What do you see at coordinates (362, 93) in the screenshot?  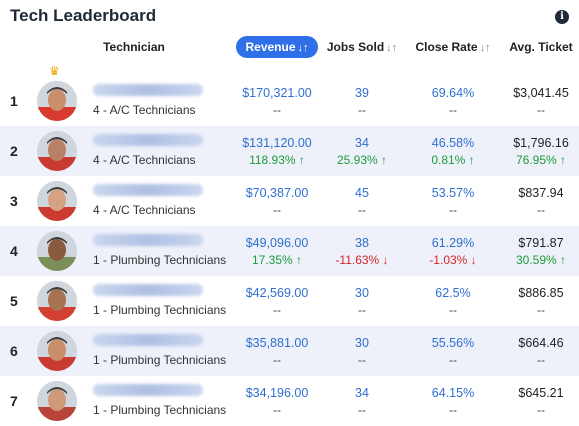 I see `jobs-sold-value: 39` at bounding box center [362, 93].